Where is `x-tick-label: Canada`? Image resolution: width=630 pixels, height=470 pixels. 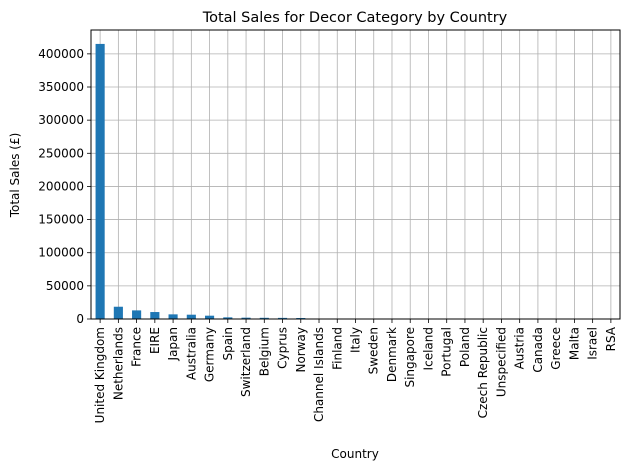 x-tick-label: Canada is located at coordinates (538, 350).